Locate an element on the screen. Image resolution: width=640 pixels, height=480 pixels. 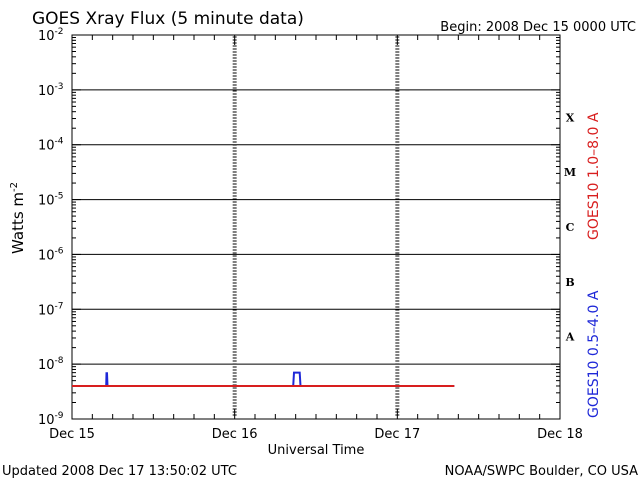
y-axis-title-text: Watts m is located at coordinates (18, 223).